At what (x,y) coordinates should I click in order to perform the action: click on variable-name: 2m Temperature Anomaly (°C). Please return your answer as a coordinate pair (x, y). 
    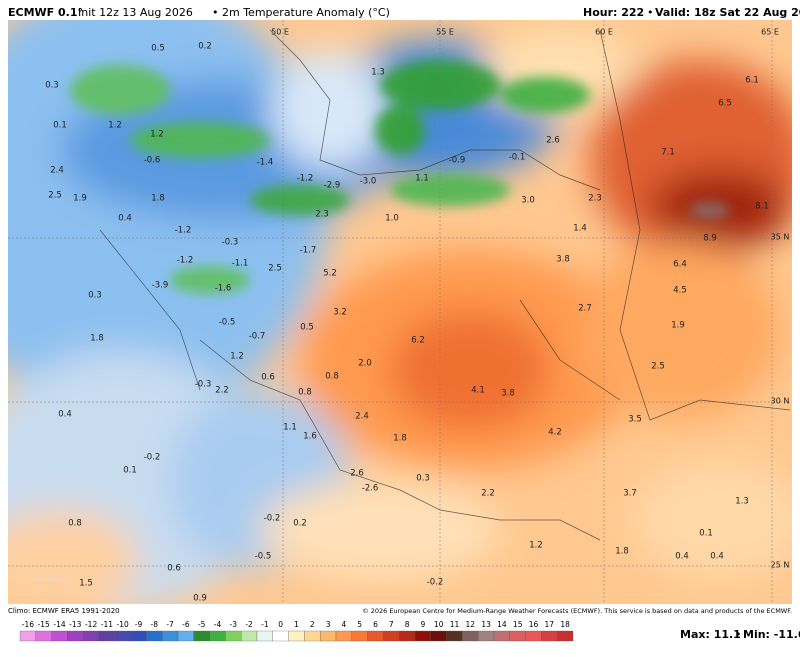
    Looking at the image, I should click on (306, 12).